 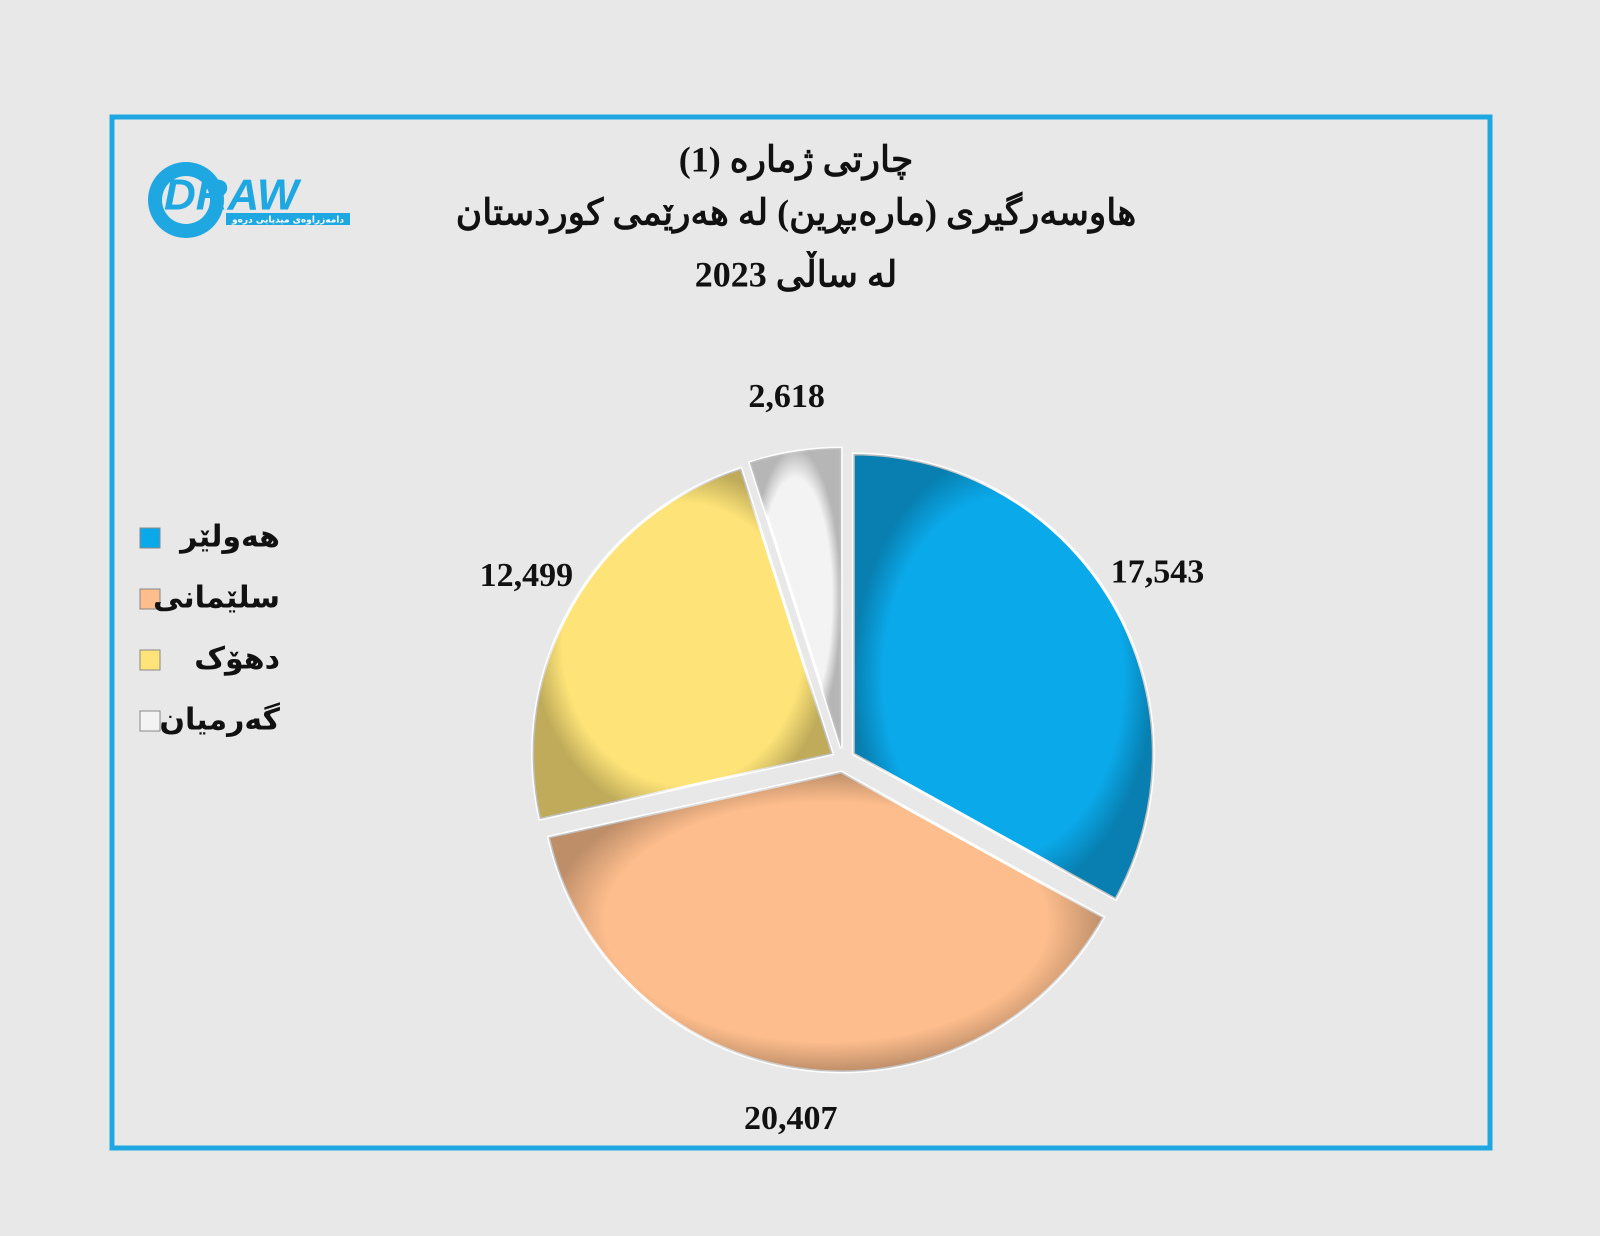 What do you see at coordinates (796, 272) in the screenshot?
I see `chart-title: لە ساڵی 2023` at bounding box center [796, 272].